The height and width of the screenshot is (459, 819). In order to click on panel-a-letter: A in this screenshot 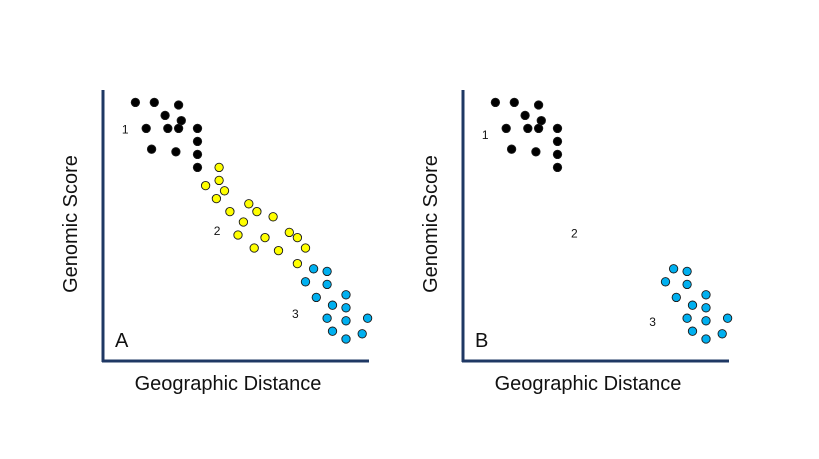, I will do `click(122, 341)`.